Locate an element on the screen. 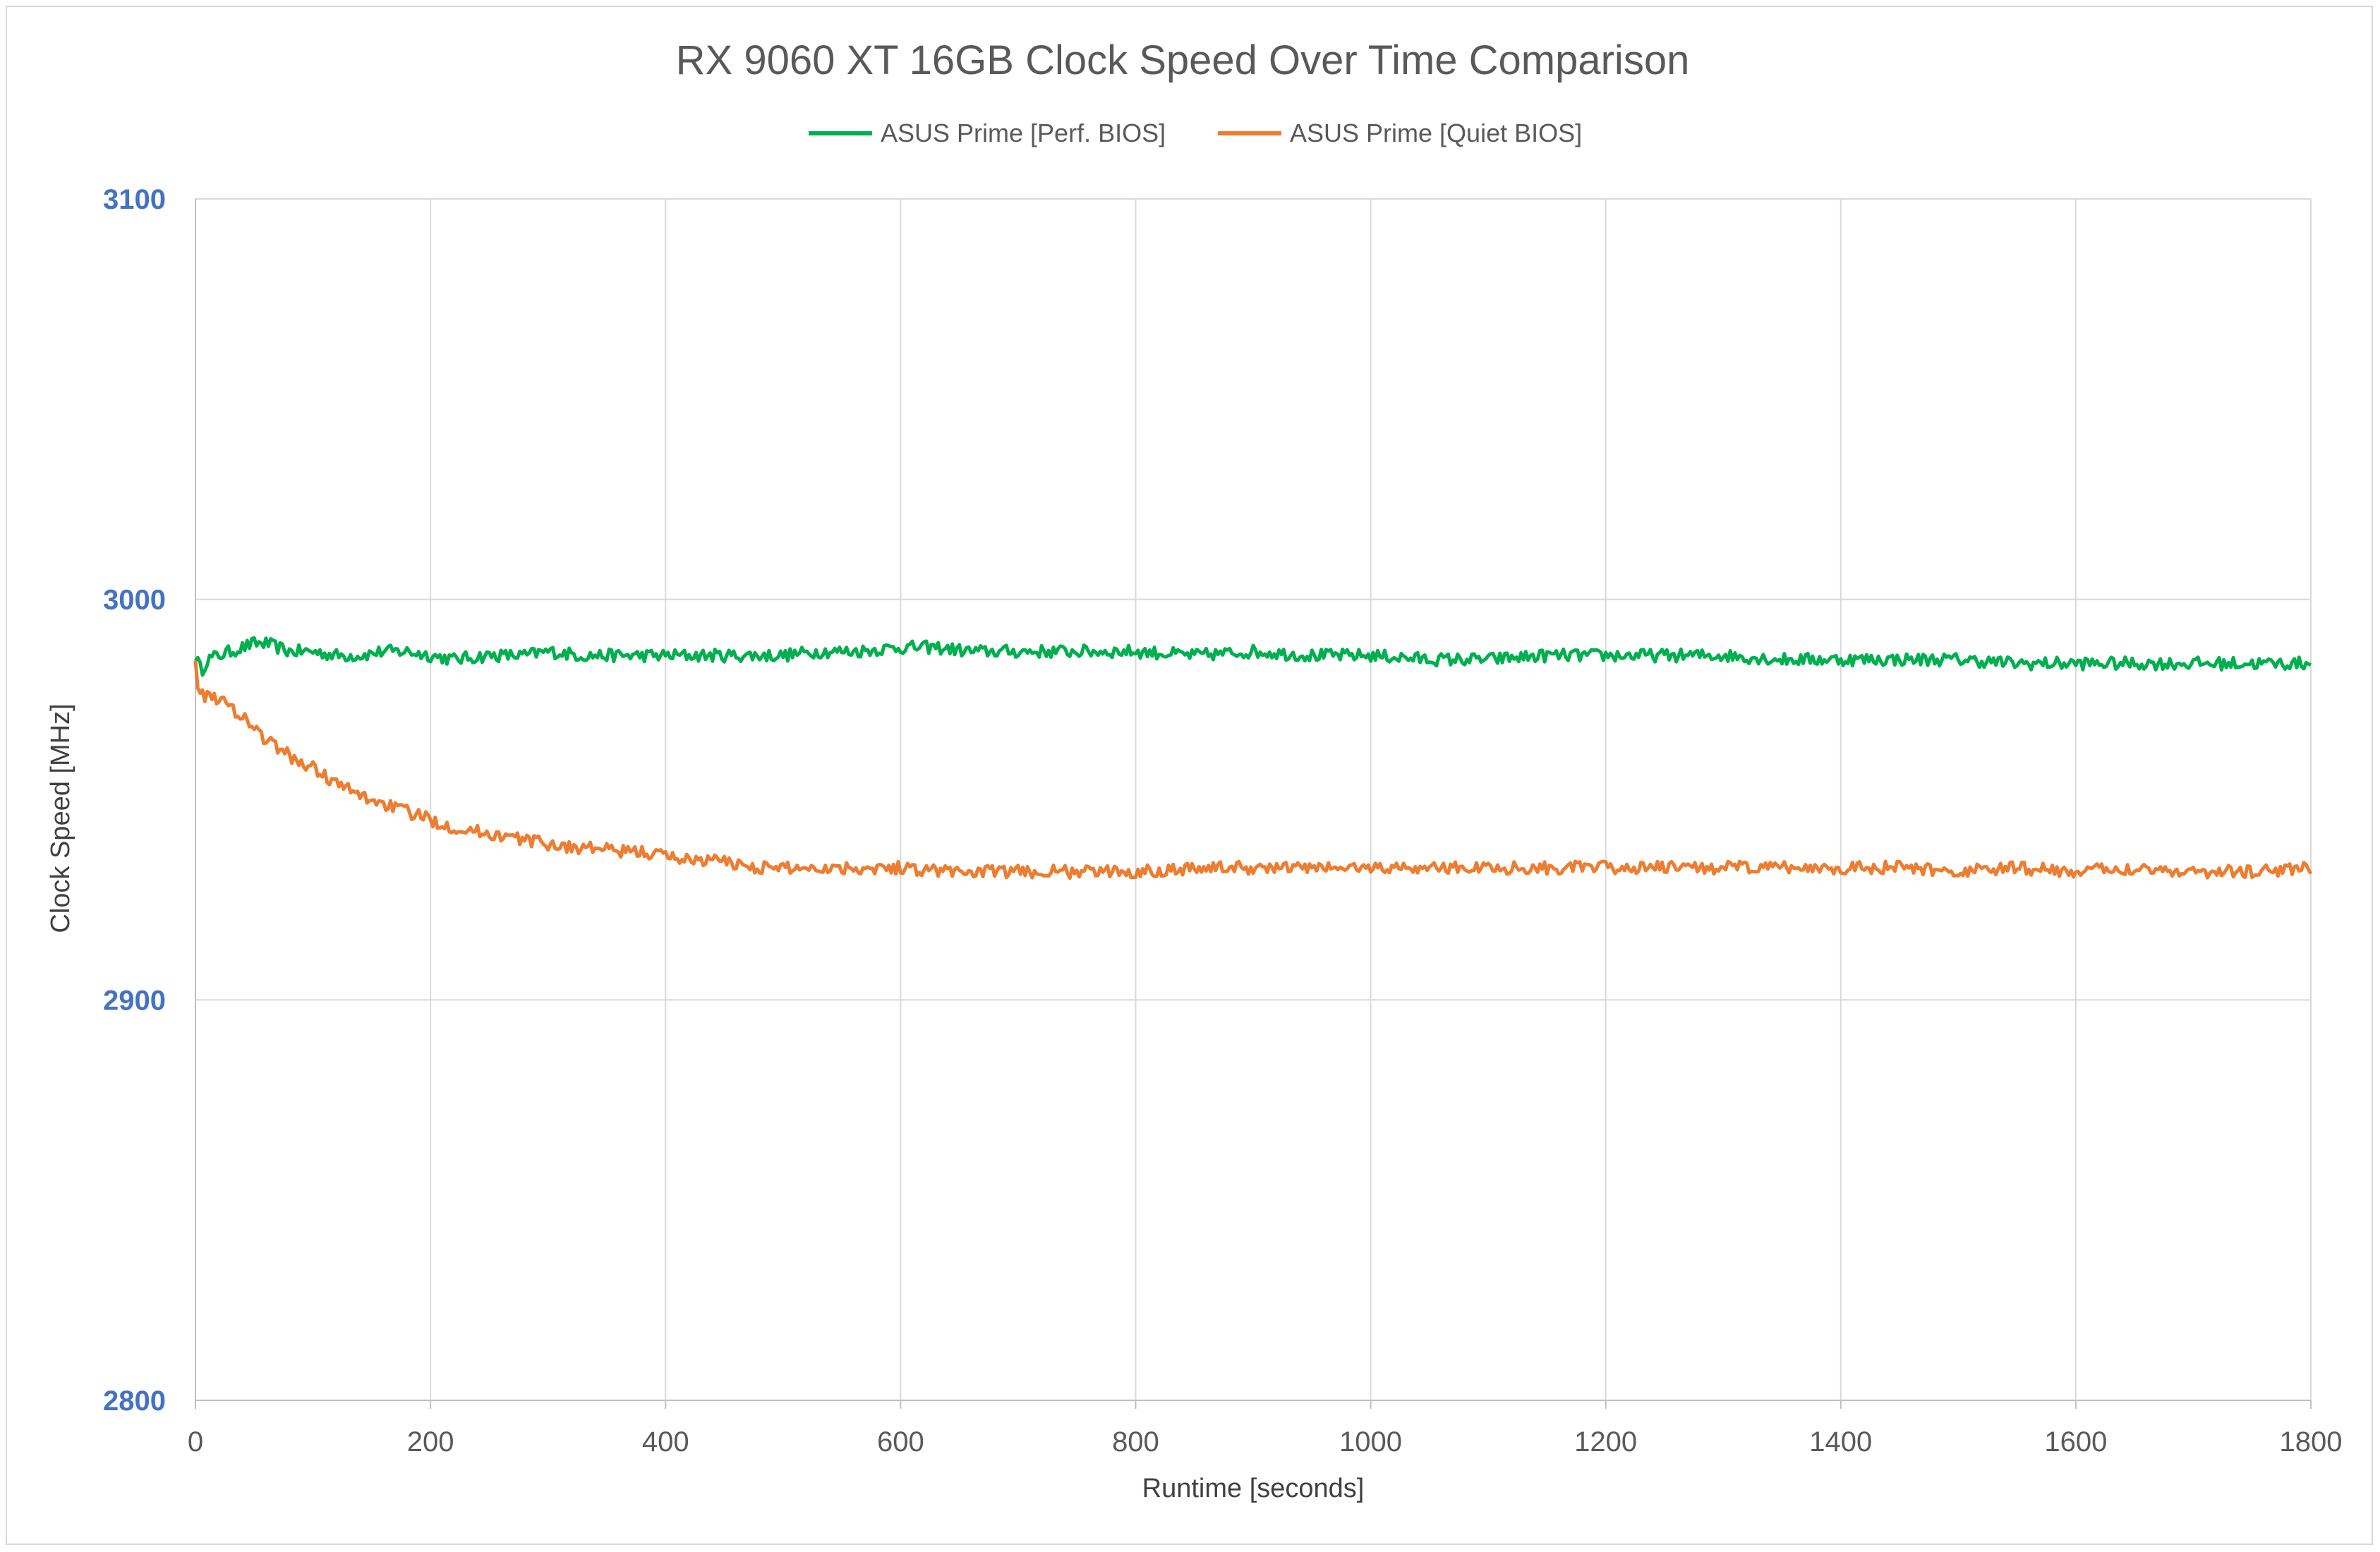  y-tick-label: 3000 is located at coordinates (134, 600).